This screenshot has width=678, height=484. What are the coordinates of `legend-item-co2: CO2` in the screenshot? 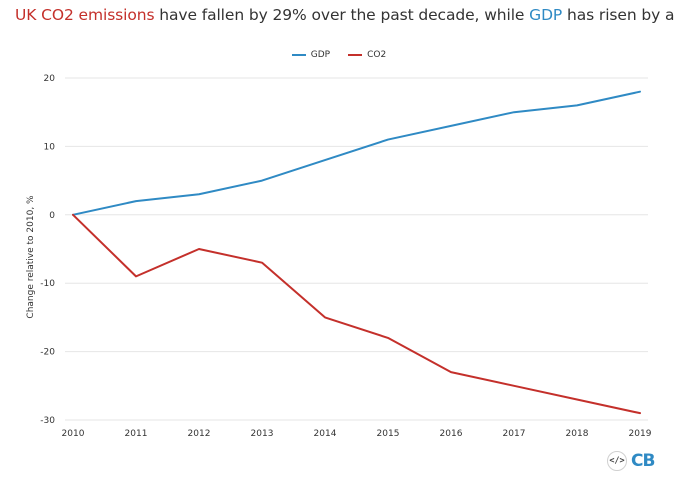 It's located at (367, 55).